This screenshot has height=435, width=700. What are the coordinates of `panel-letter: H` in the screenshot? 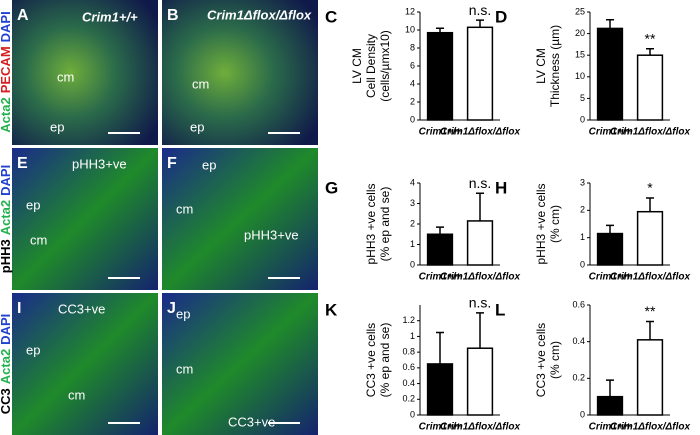 It's located at (501, 187).